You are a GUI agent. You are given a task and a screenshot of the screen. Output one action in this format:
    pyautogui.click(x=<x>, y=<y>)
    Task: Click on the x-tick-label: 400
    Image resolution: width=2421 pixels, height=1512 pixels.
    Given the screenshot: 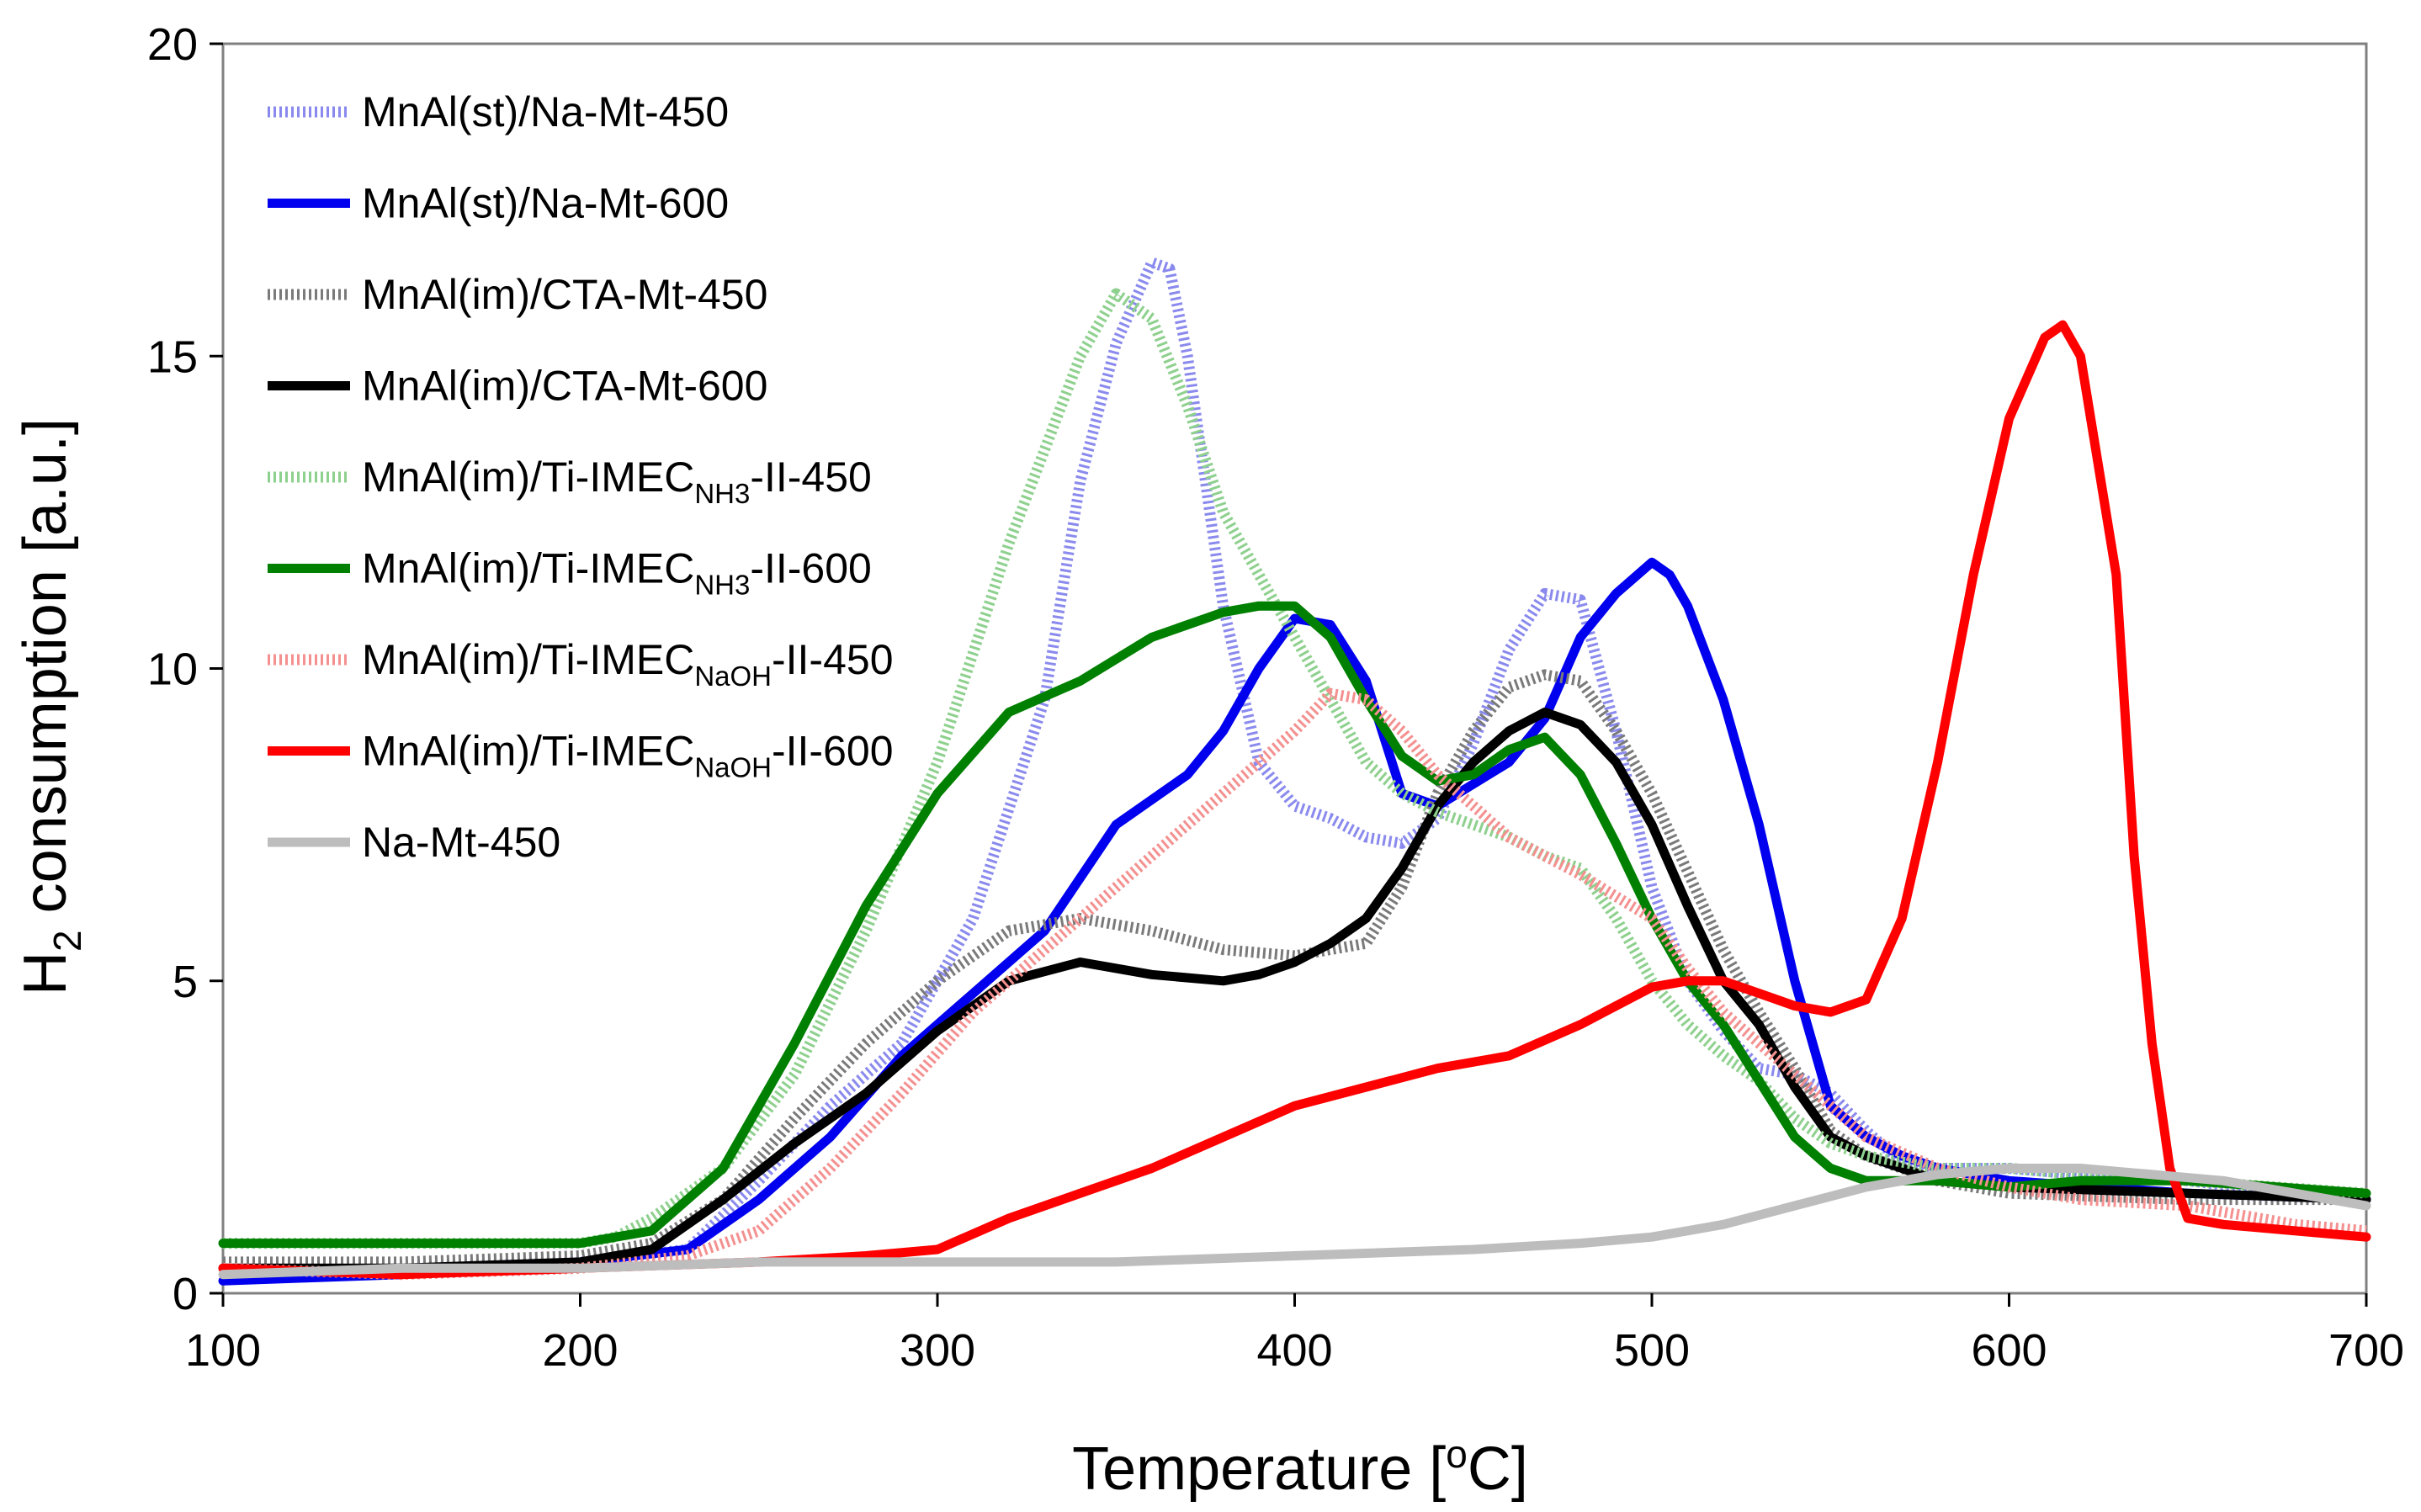 What is the action you would take?
    pyautogui.click(x=1294, y=1350)
    